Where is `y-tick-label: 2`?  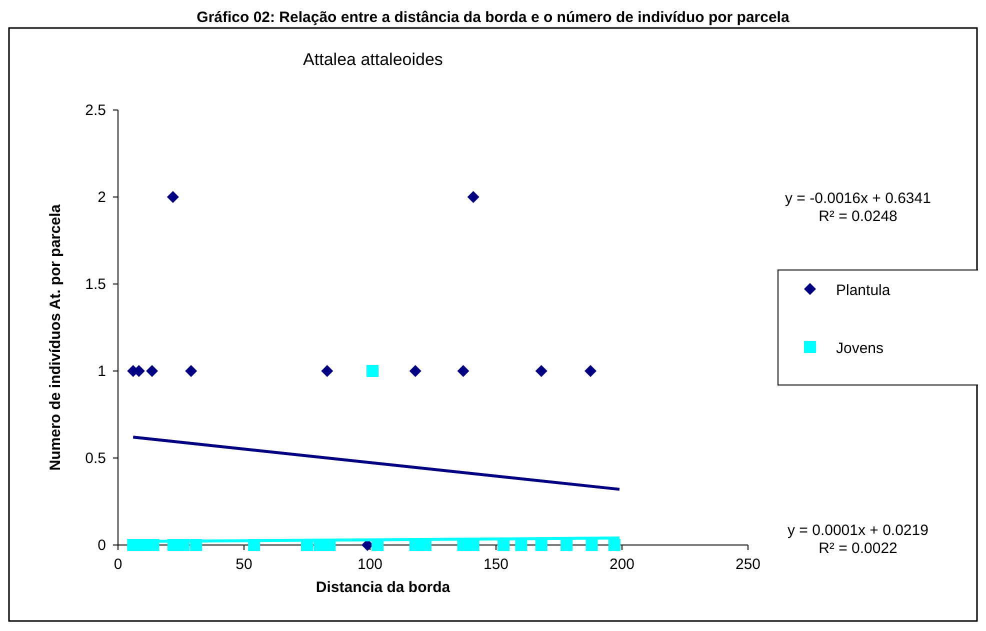 y-tick-label: 2 is located at coordinates (102, 197).